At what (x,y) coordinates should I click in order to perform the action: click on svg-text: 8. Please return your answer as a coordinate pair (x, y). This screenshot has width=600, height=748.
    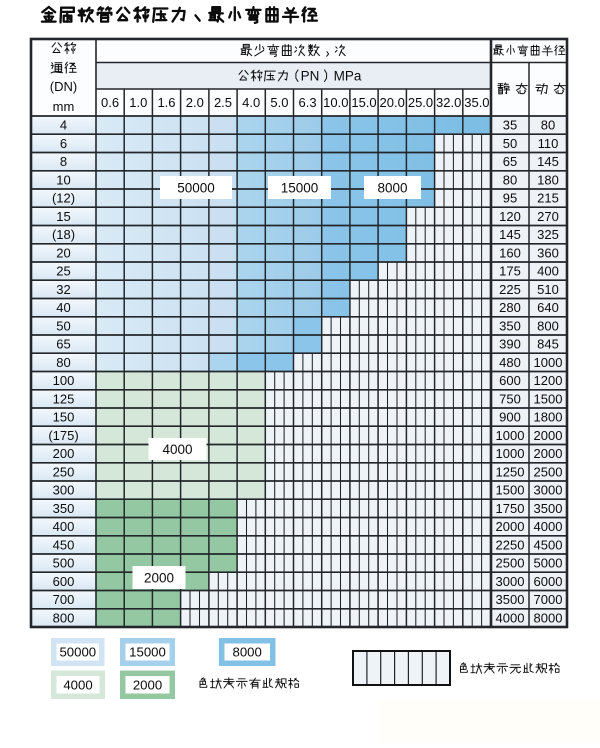
    Looking at the image, I should click on (63, 161).